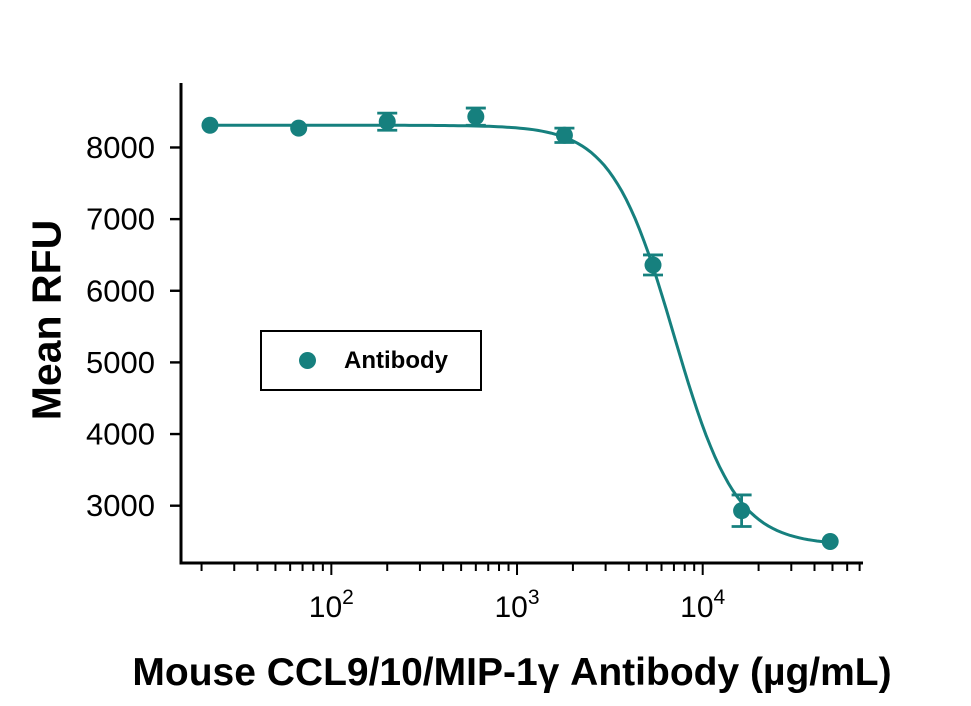 The width and height of the screenshot is (971, 706). Describe the element at coordinates (120, 505) in the screenshot. I see `y-tick-label: 3000` at that location.